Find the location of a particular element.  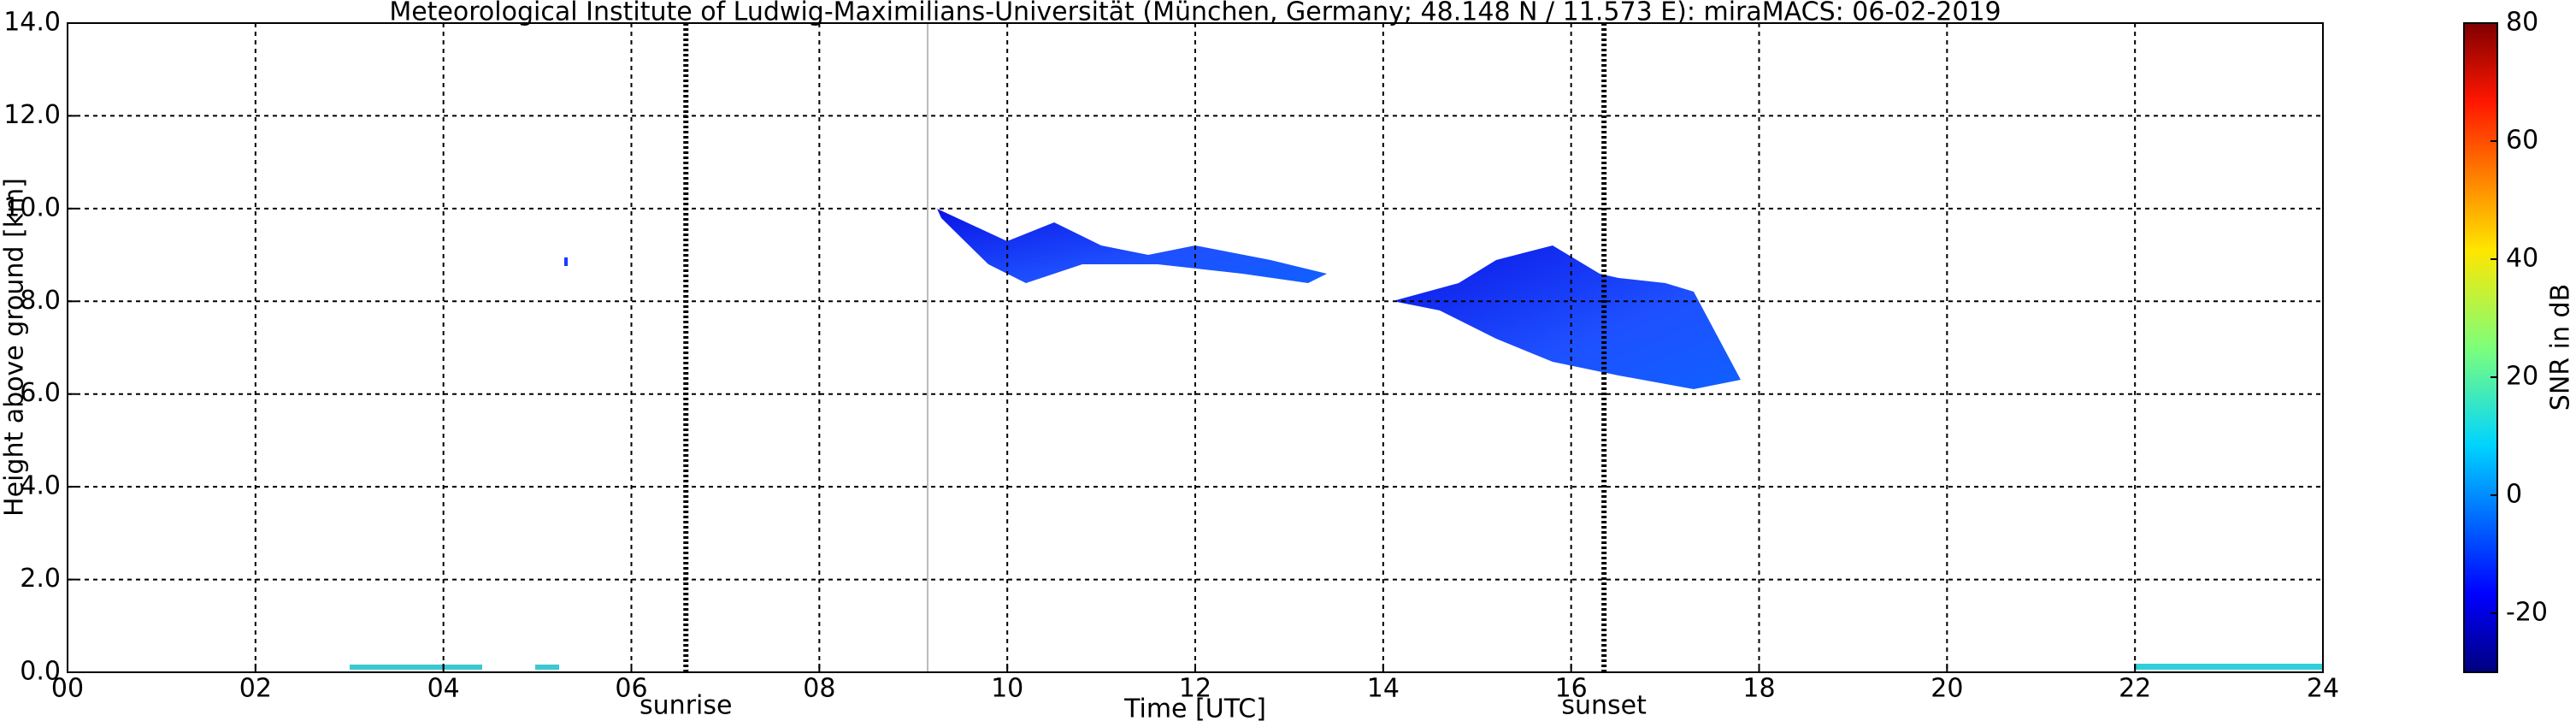

annotation-label: sunrise is located at coordinates (686, 706).